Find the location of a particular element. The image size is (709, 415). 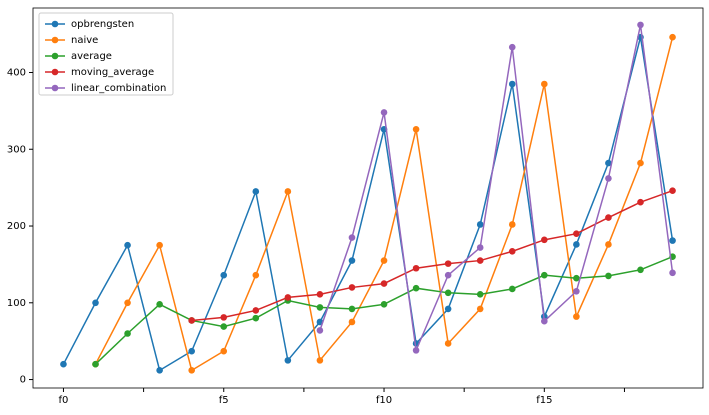

legend-label: naive is located at coordinates (84, 40).